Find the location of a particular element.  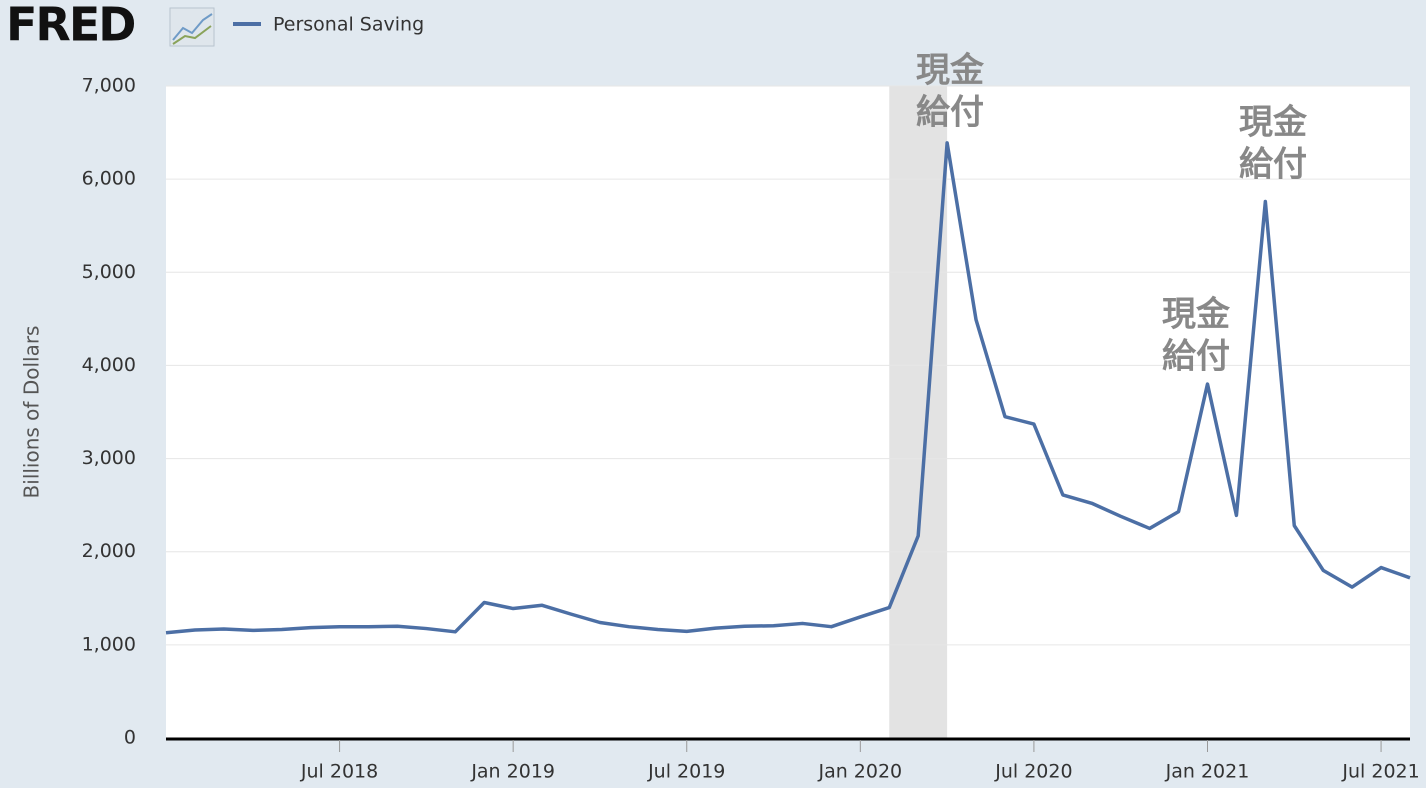

x-tick-label: Jul 2019 is located at coordinates (686, 772).